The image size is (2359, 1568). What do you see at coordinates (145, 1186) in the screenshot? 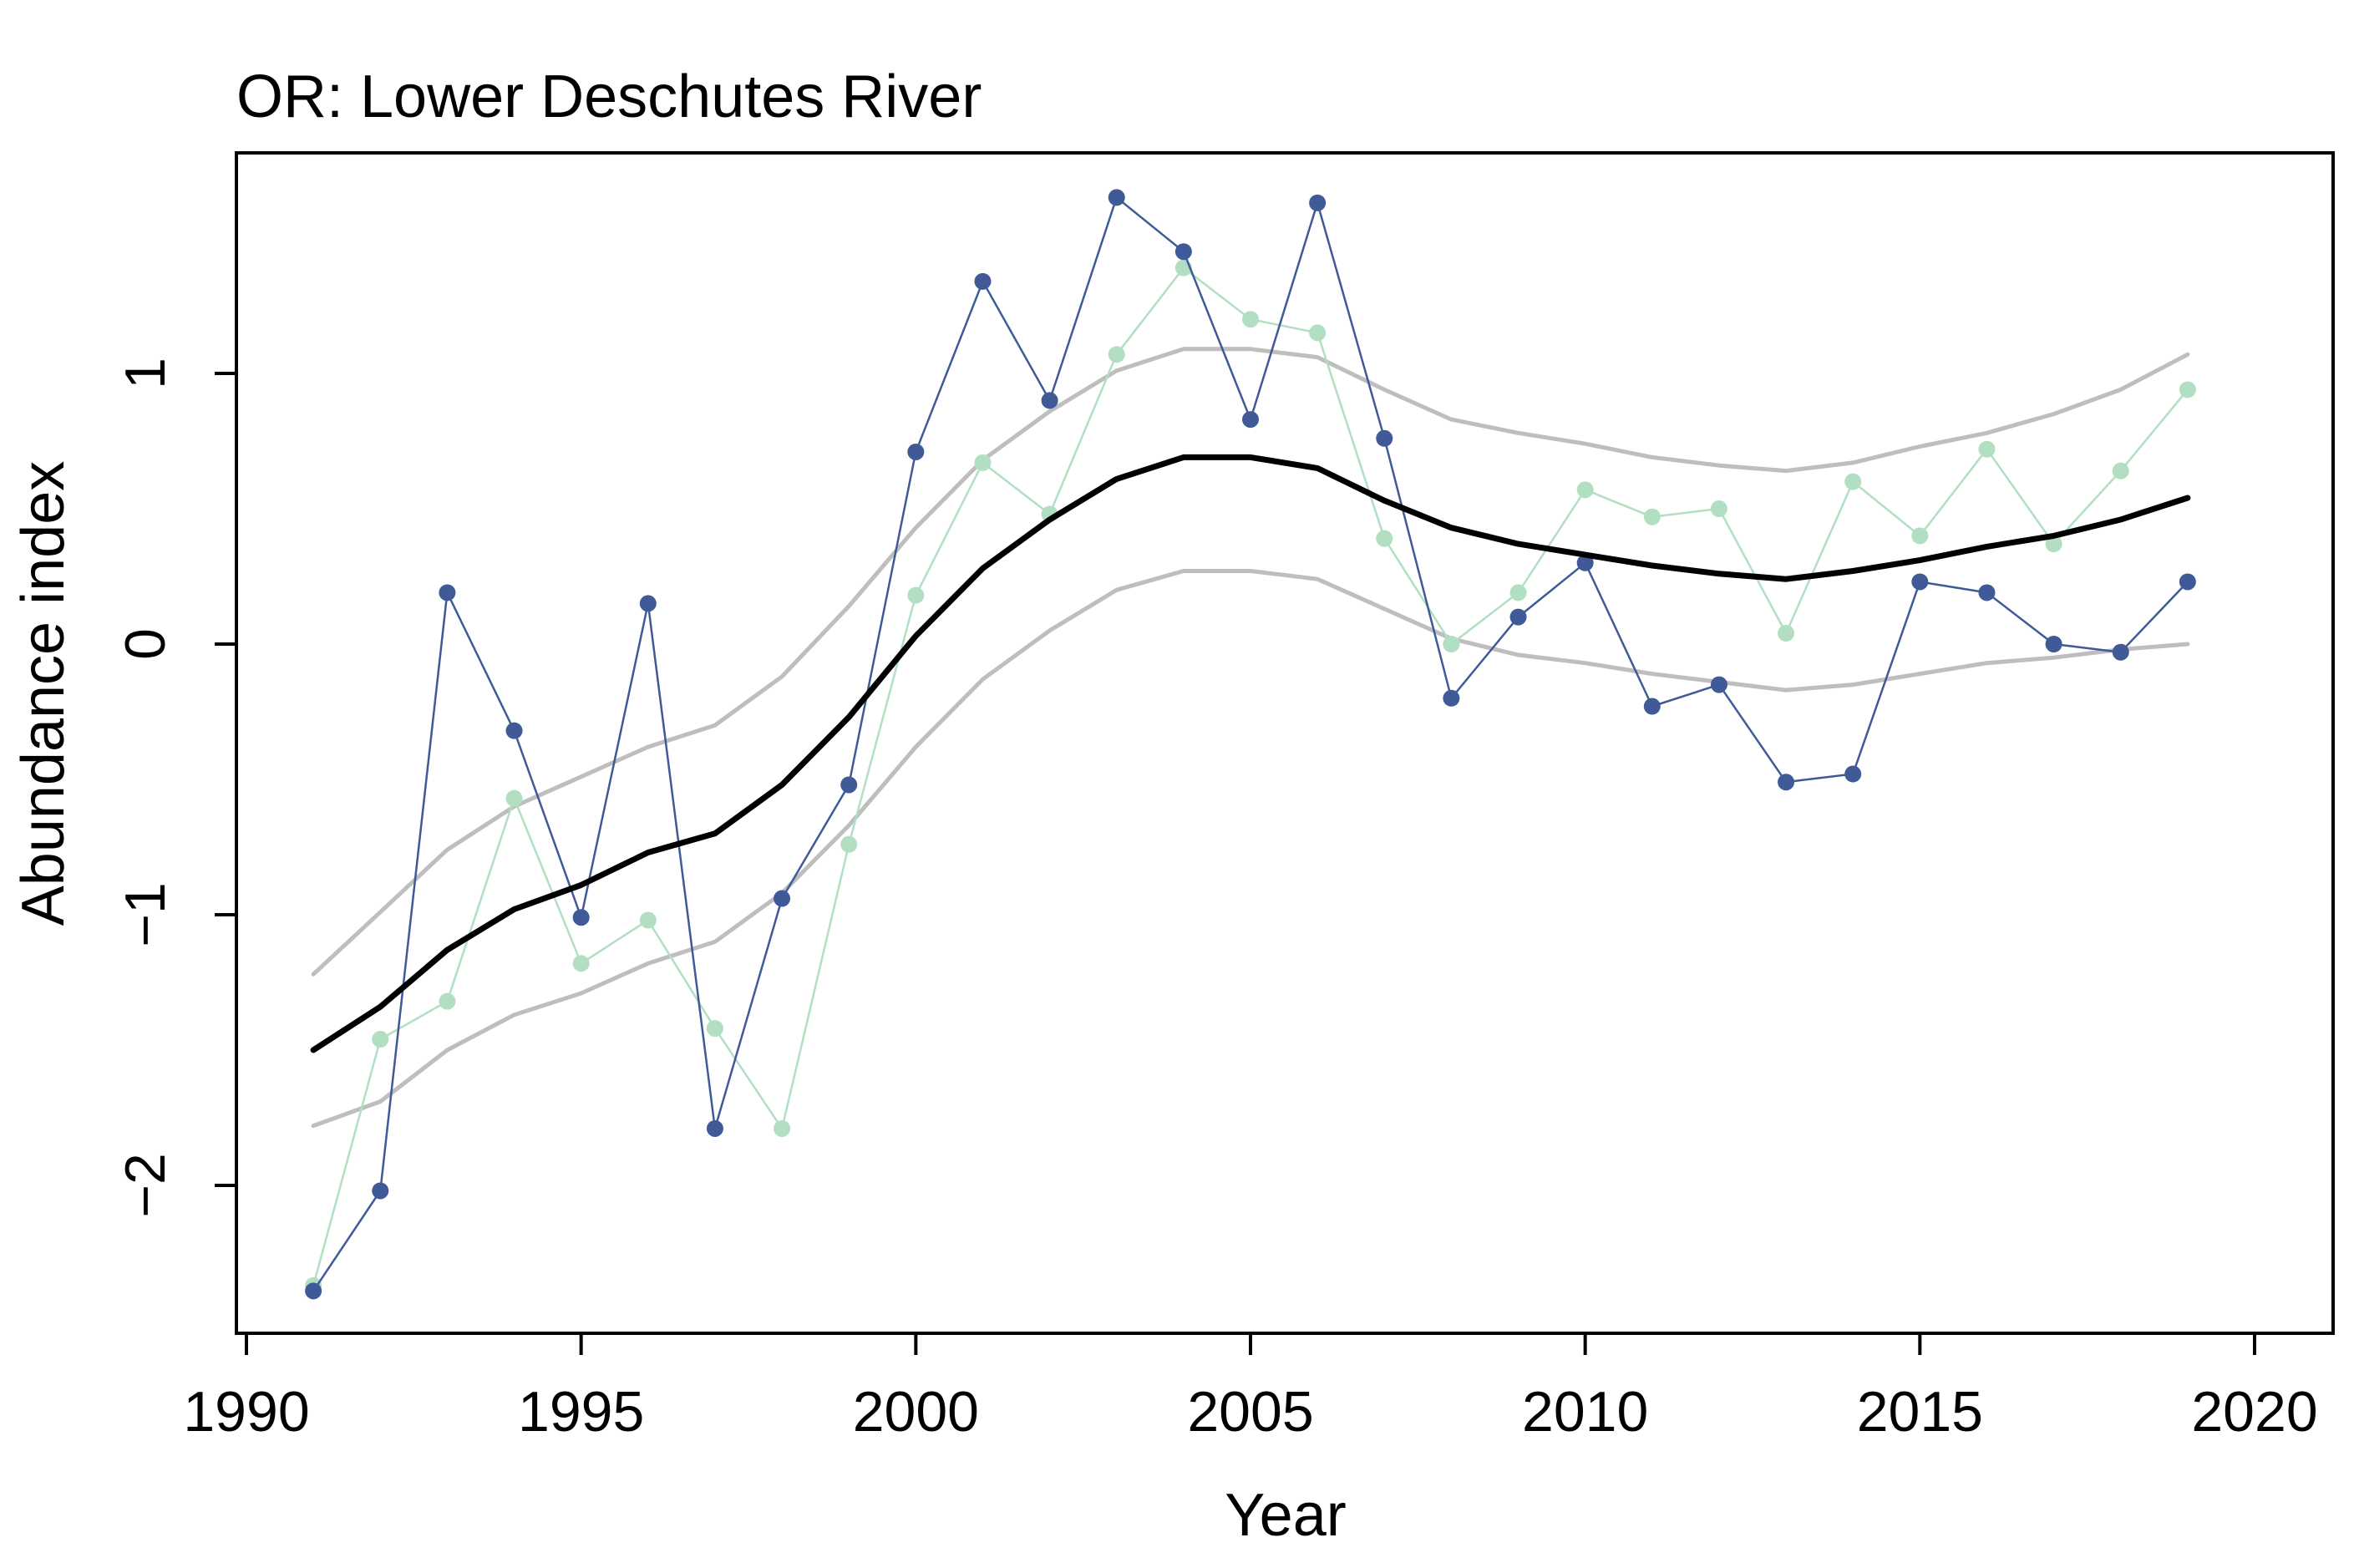
I see `y-tick-label: −2` at bounding box center [145, 1186].